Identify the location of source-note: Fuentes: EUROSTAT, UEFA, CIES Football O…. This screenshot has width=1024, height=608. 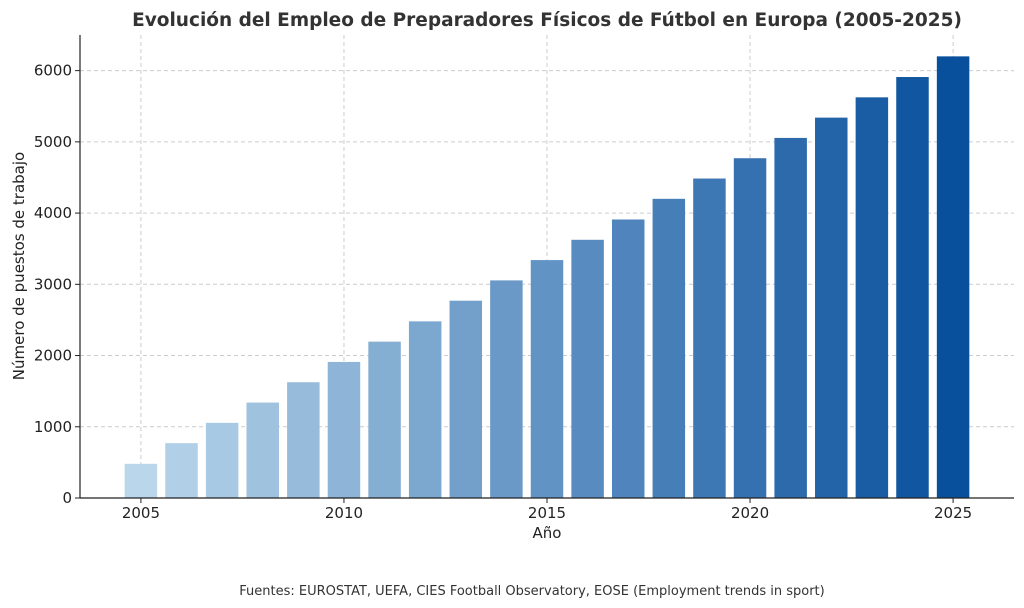
(531, 591).